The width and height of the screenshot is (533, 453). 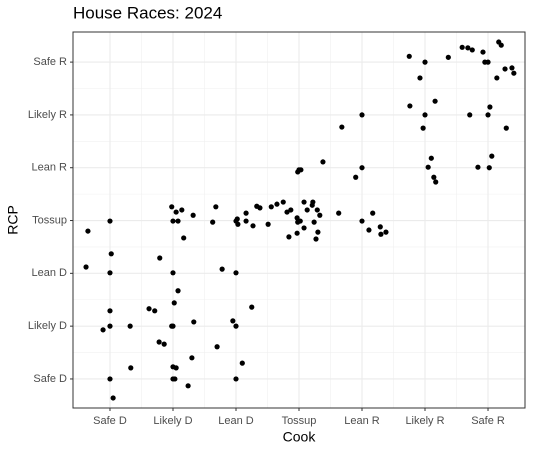 I want to click on y-axis-title: RCP, so click(x=13, y=220).